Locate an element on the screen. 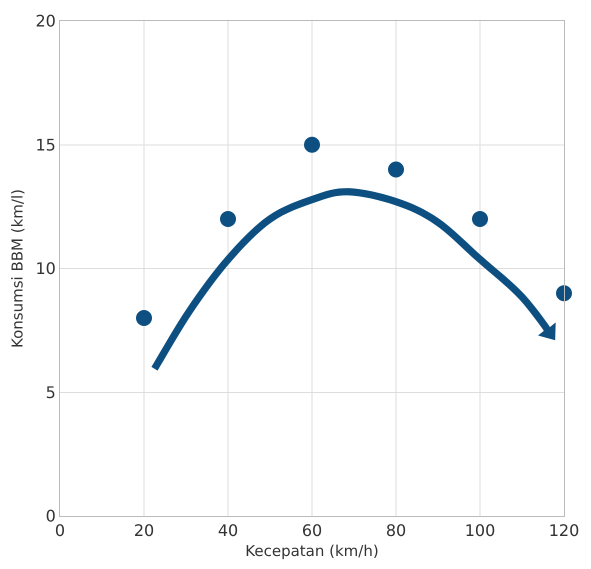  x-tick-label: 20 is located at coordinates (144, 530).